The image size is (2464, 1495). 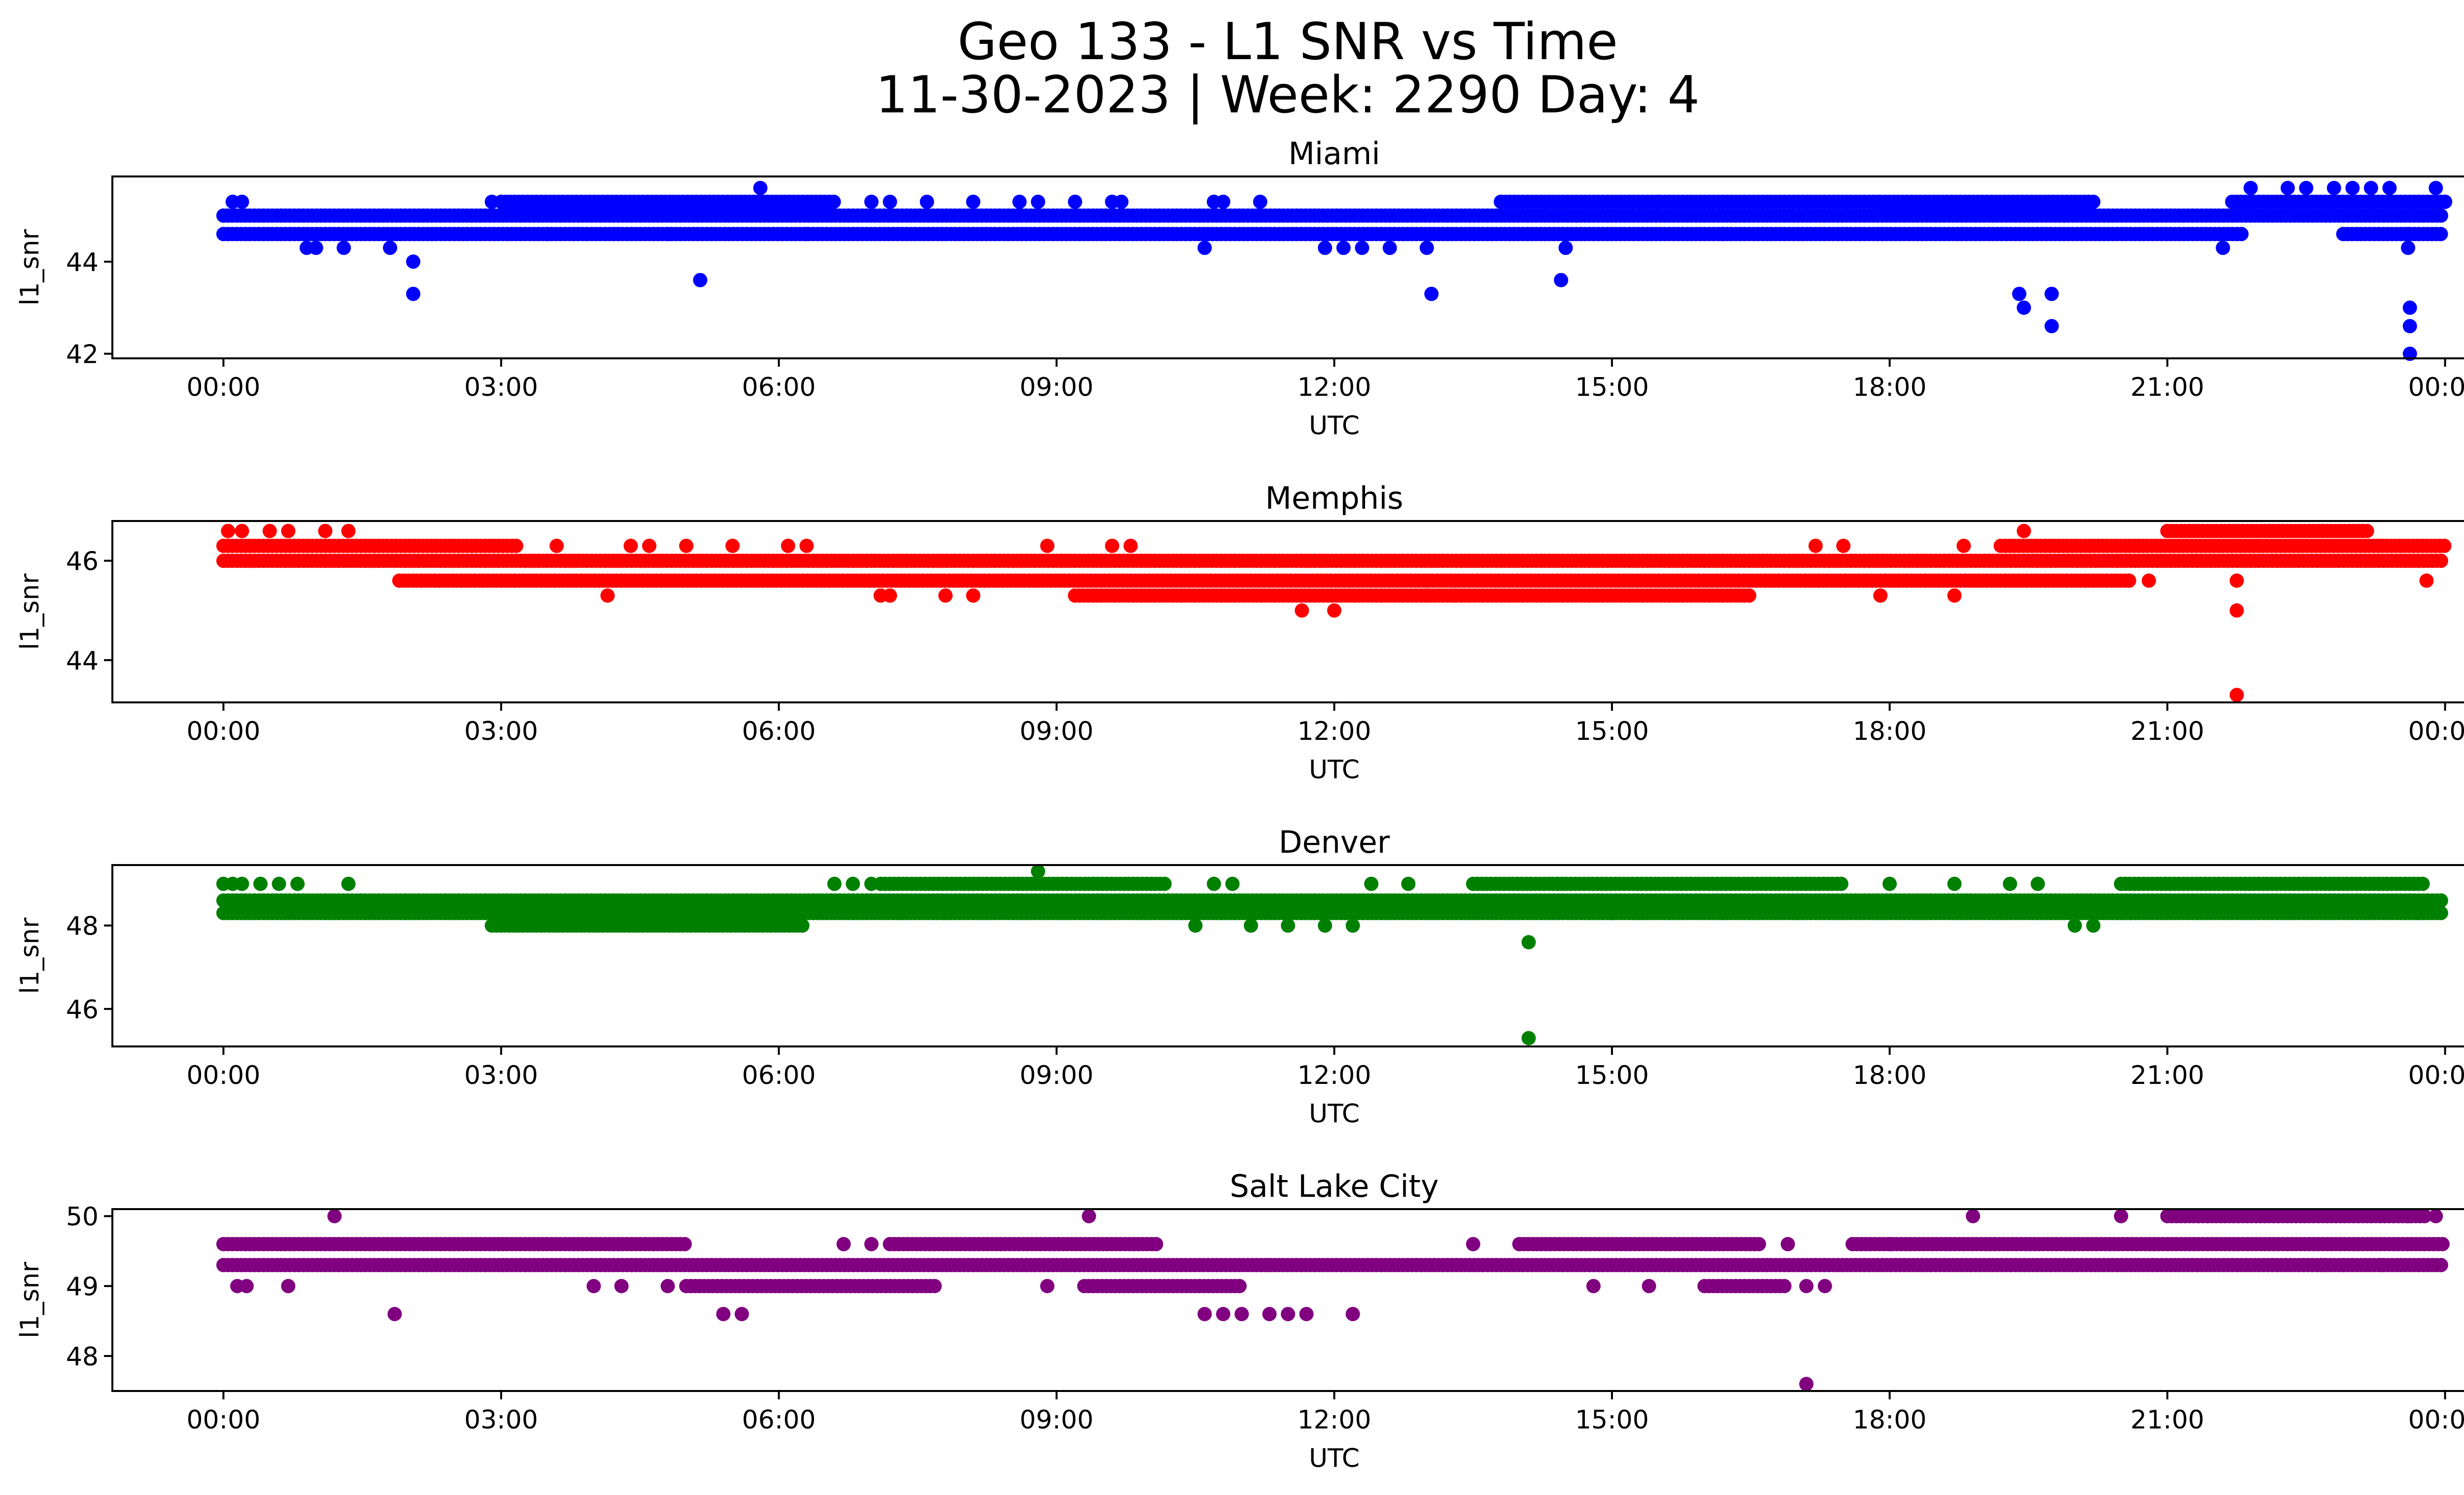 What do you see at coordinates (1334, 426) in the screenshot?
I see `panel-1-xlabel: UTC` at bounding box center [1334, 426].